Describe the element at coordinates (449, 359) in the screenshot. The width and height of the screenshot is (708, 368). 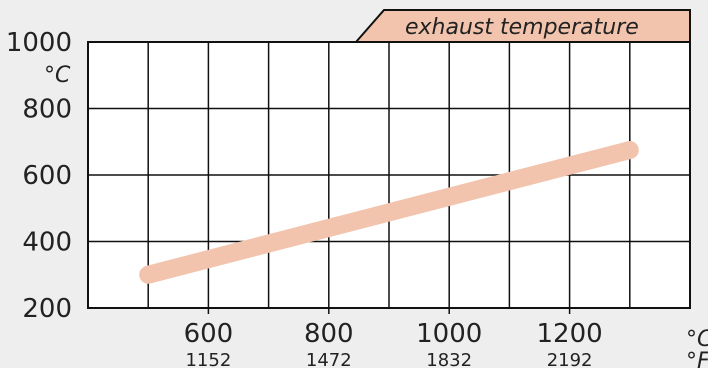
I see `x-tick-label-fahrenheit: 1832` at that location.